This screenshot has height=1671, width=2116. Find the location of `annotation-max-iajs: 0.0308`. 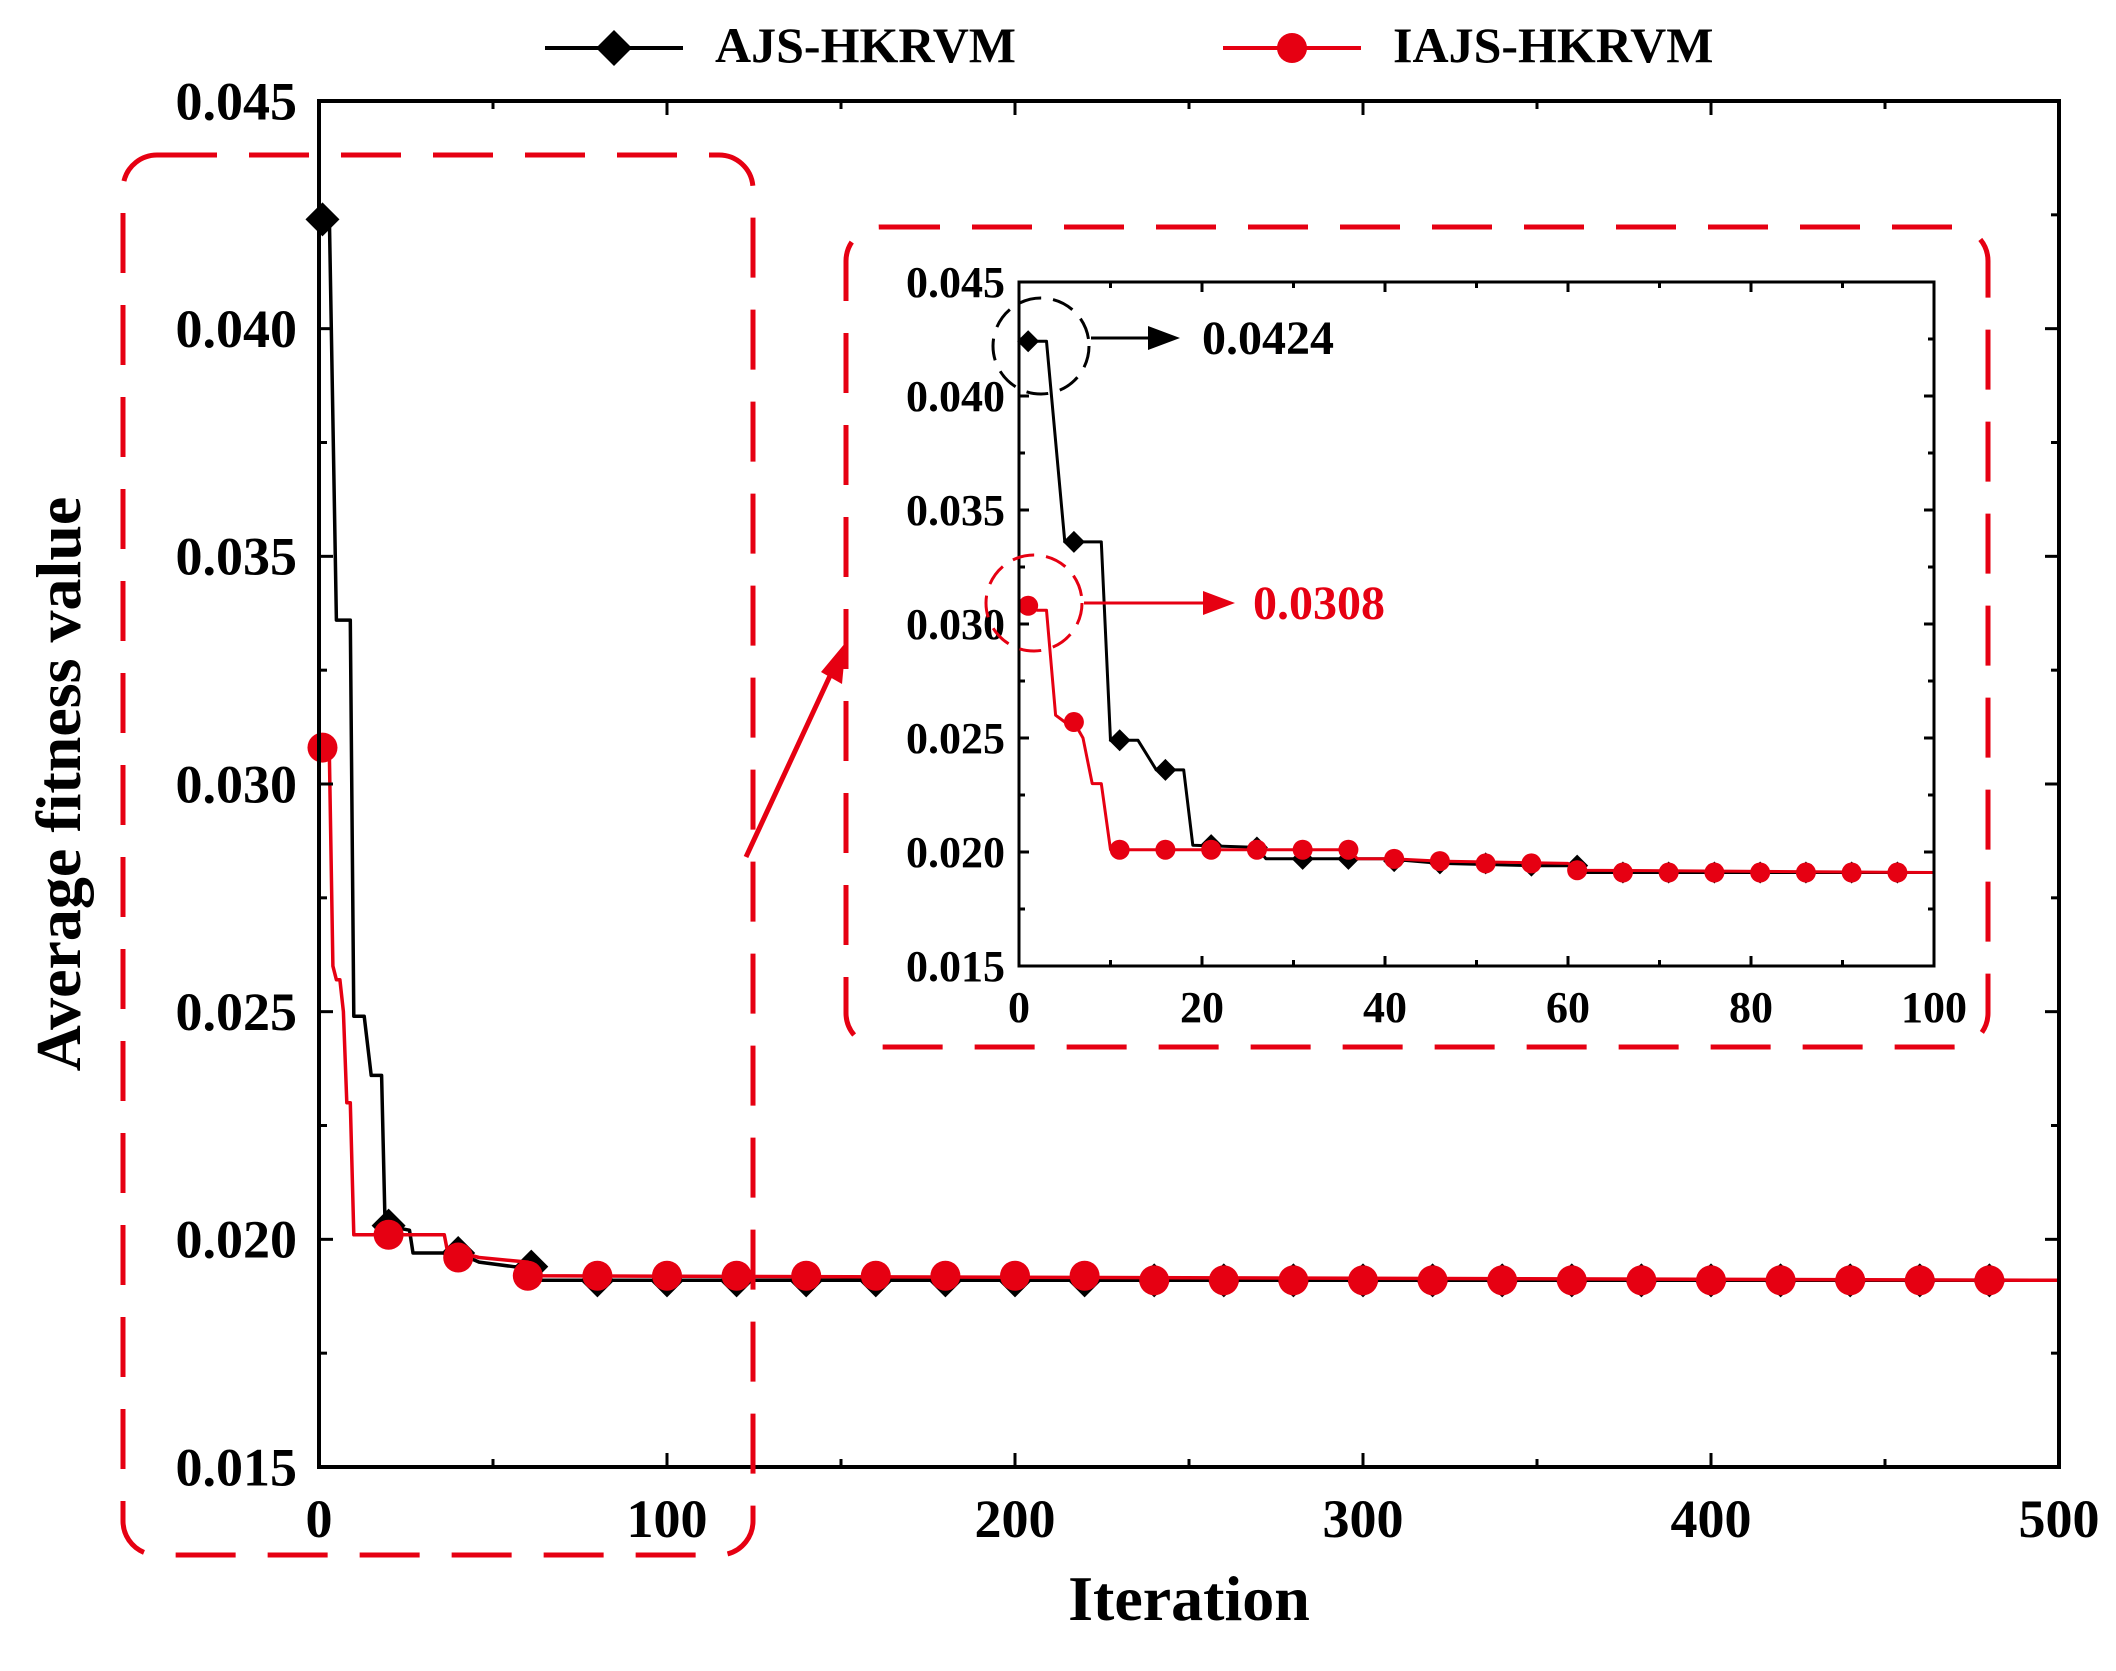

annotation-max-iajs: 0.0308 is located at coordinates (1184, 603).